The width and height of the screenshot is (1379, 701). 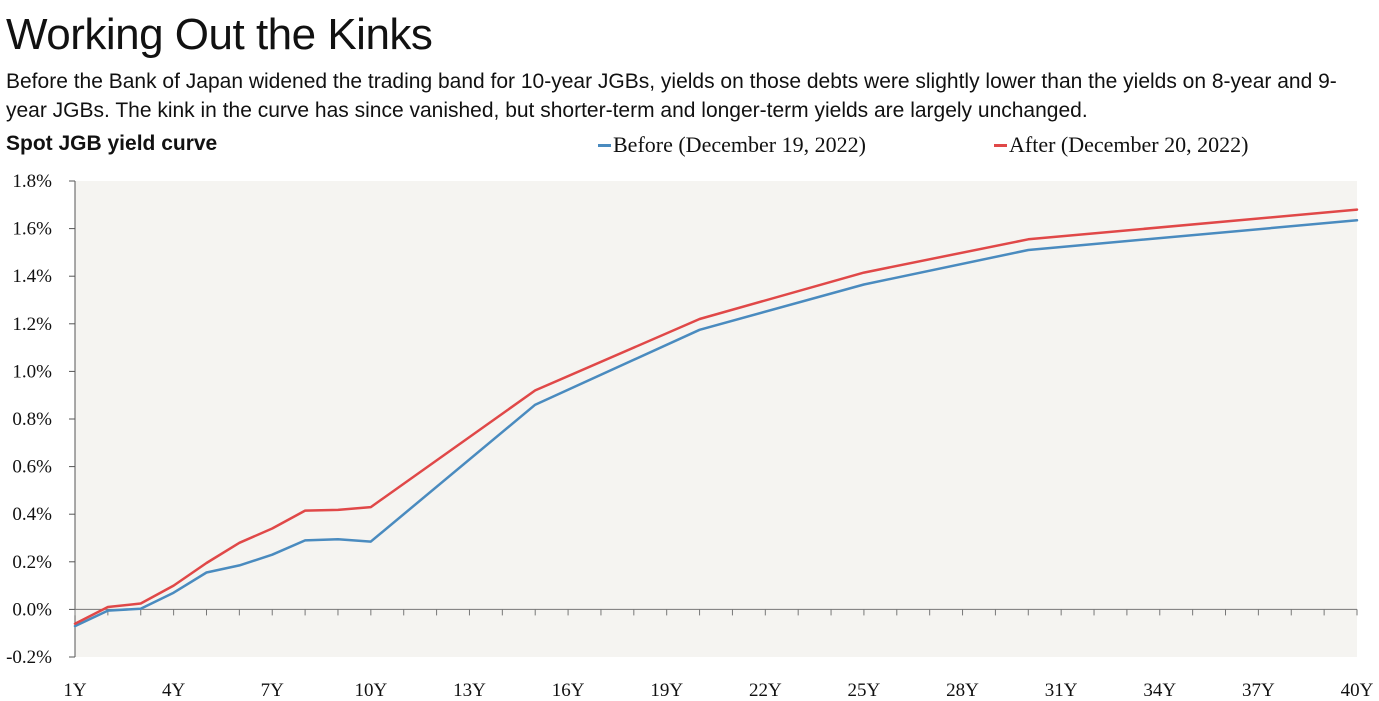 What do you see at coordinates (75, 690) in the screenshot?
I see `x-tick-label: 1Y` at bounding box center [75, 690].